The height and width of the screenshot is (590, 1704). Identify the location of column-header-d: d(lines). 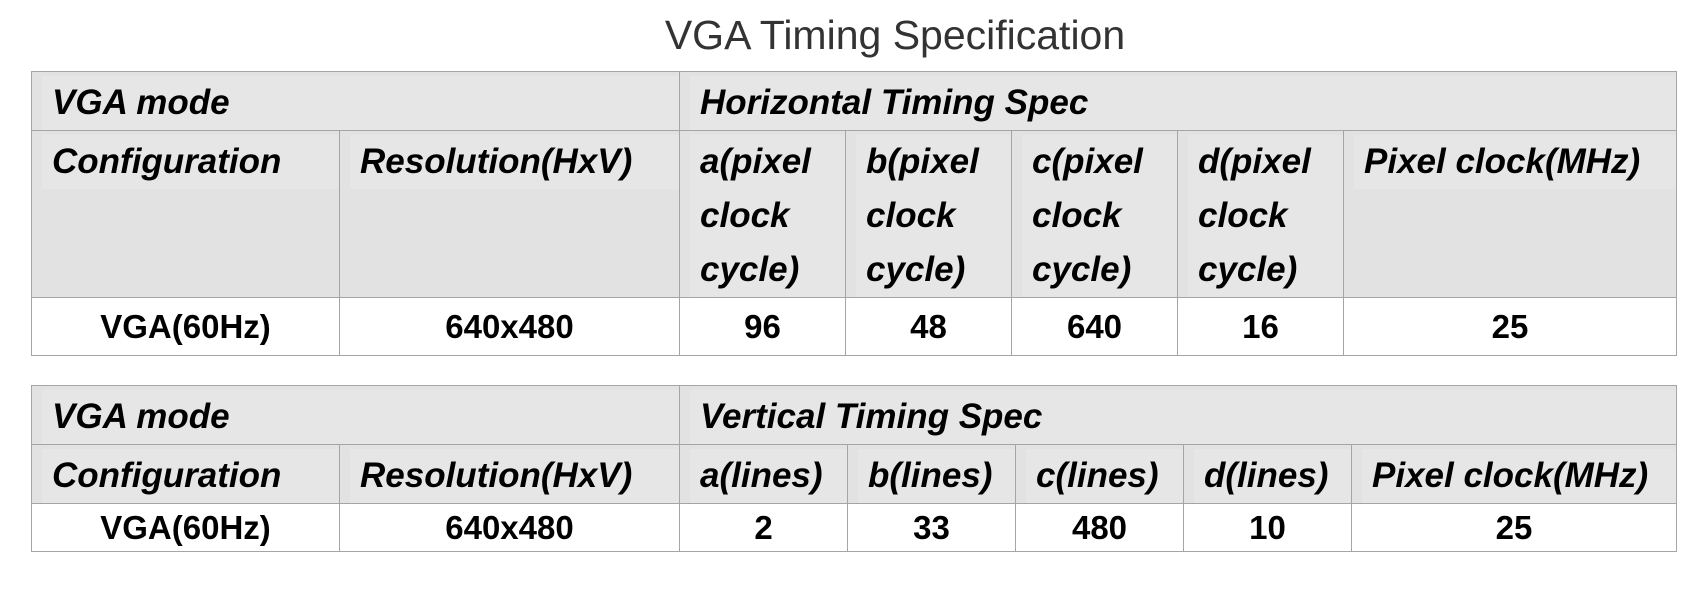
(1267, 474).